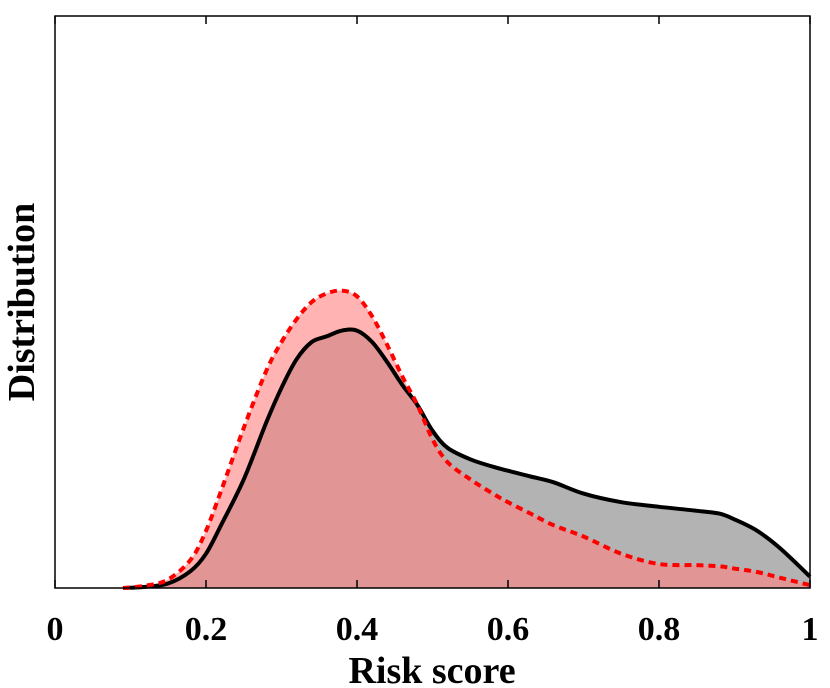 This screenshot has width=830, height=688. I want to click on x-axis-label: Risk score, so click(431, 669).